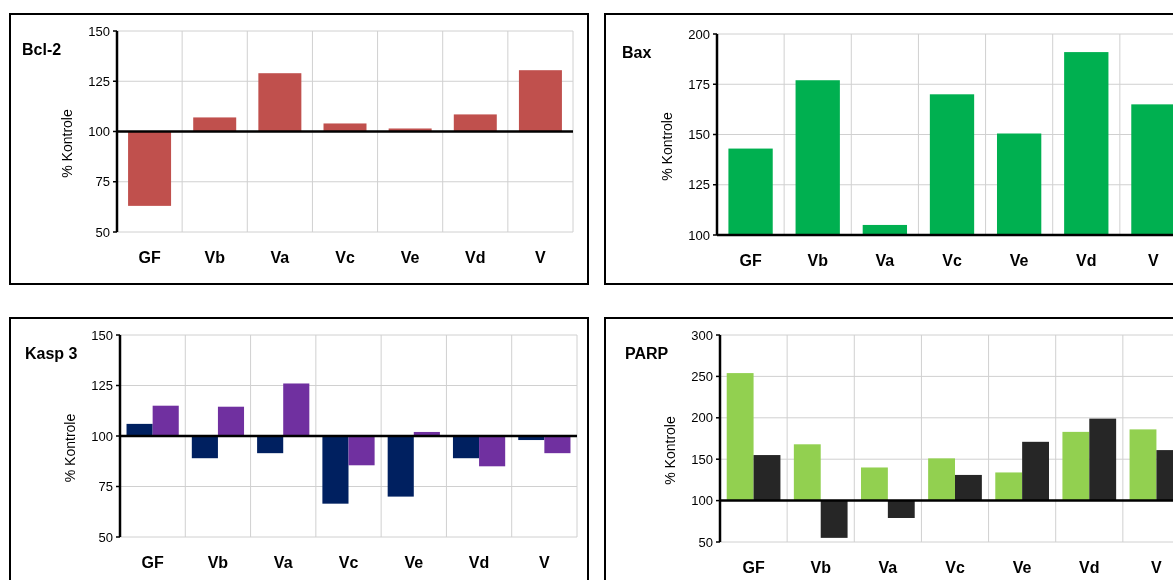 Image resolution: width=1173 pixels, height=580 pixels. Describe the element at coordinates (42, 49) in the screenshot. I see `text: Bcl-2` at that location.